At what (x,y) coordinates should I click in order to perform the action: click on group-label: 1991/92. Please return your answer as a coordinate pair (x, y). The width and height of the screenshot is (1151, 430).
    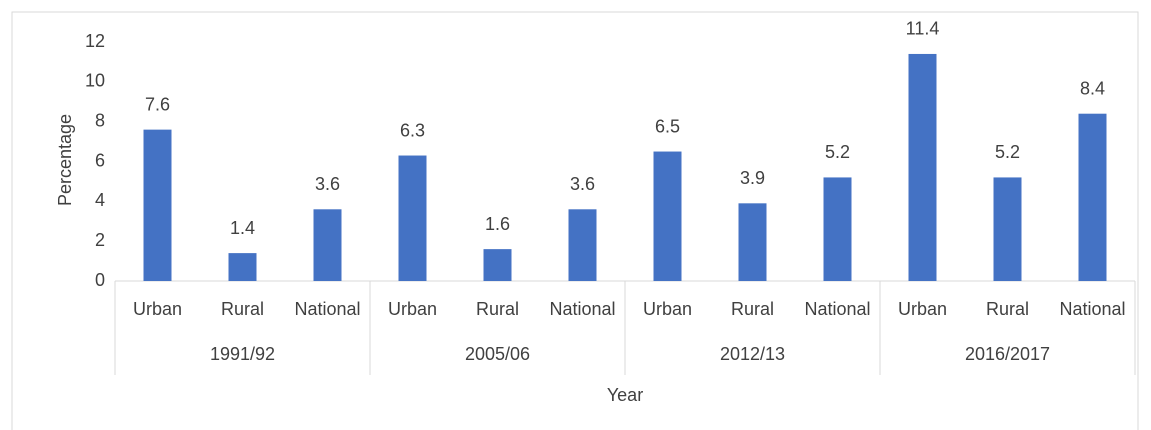
    Looking at the image, I should click on (242, 354).